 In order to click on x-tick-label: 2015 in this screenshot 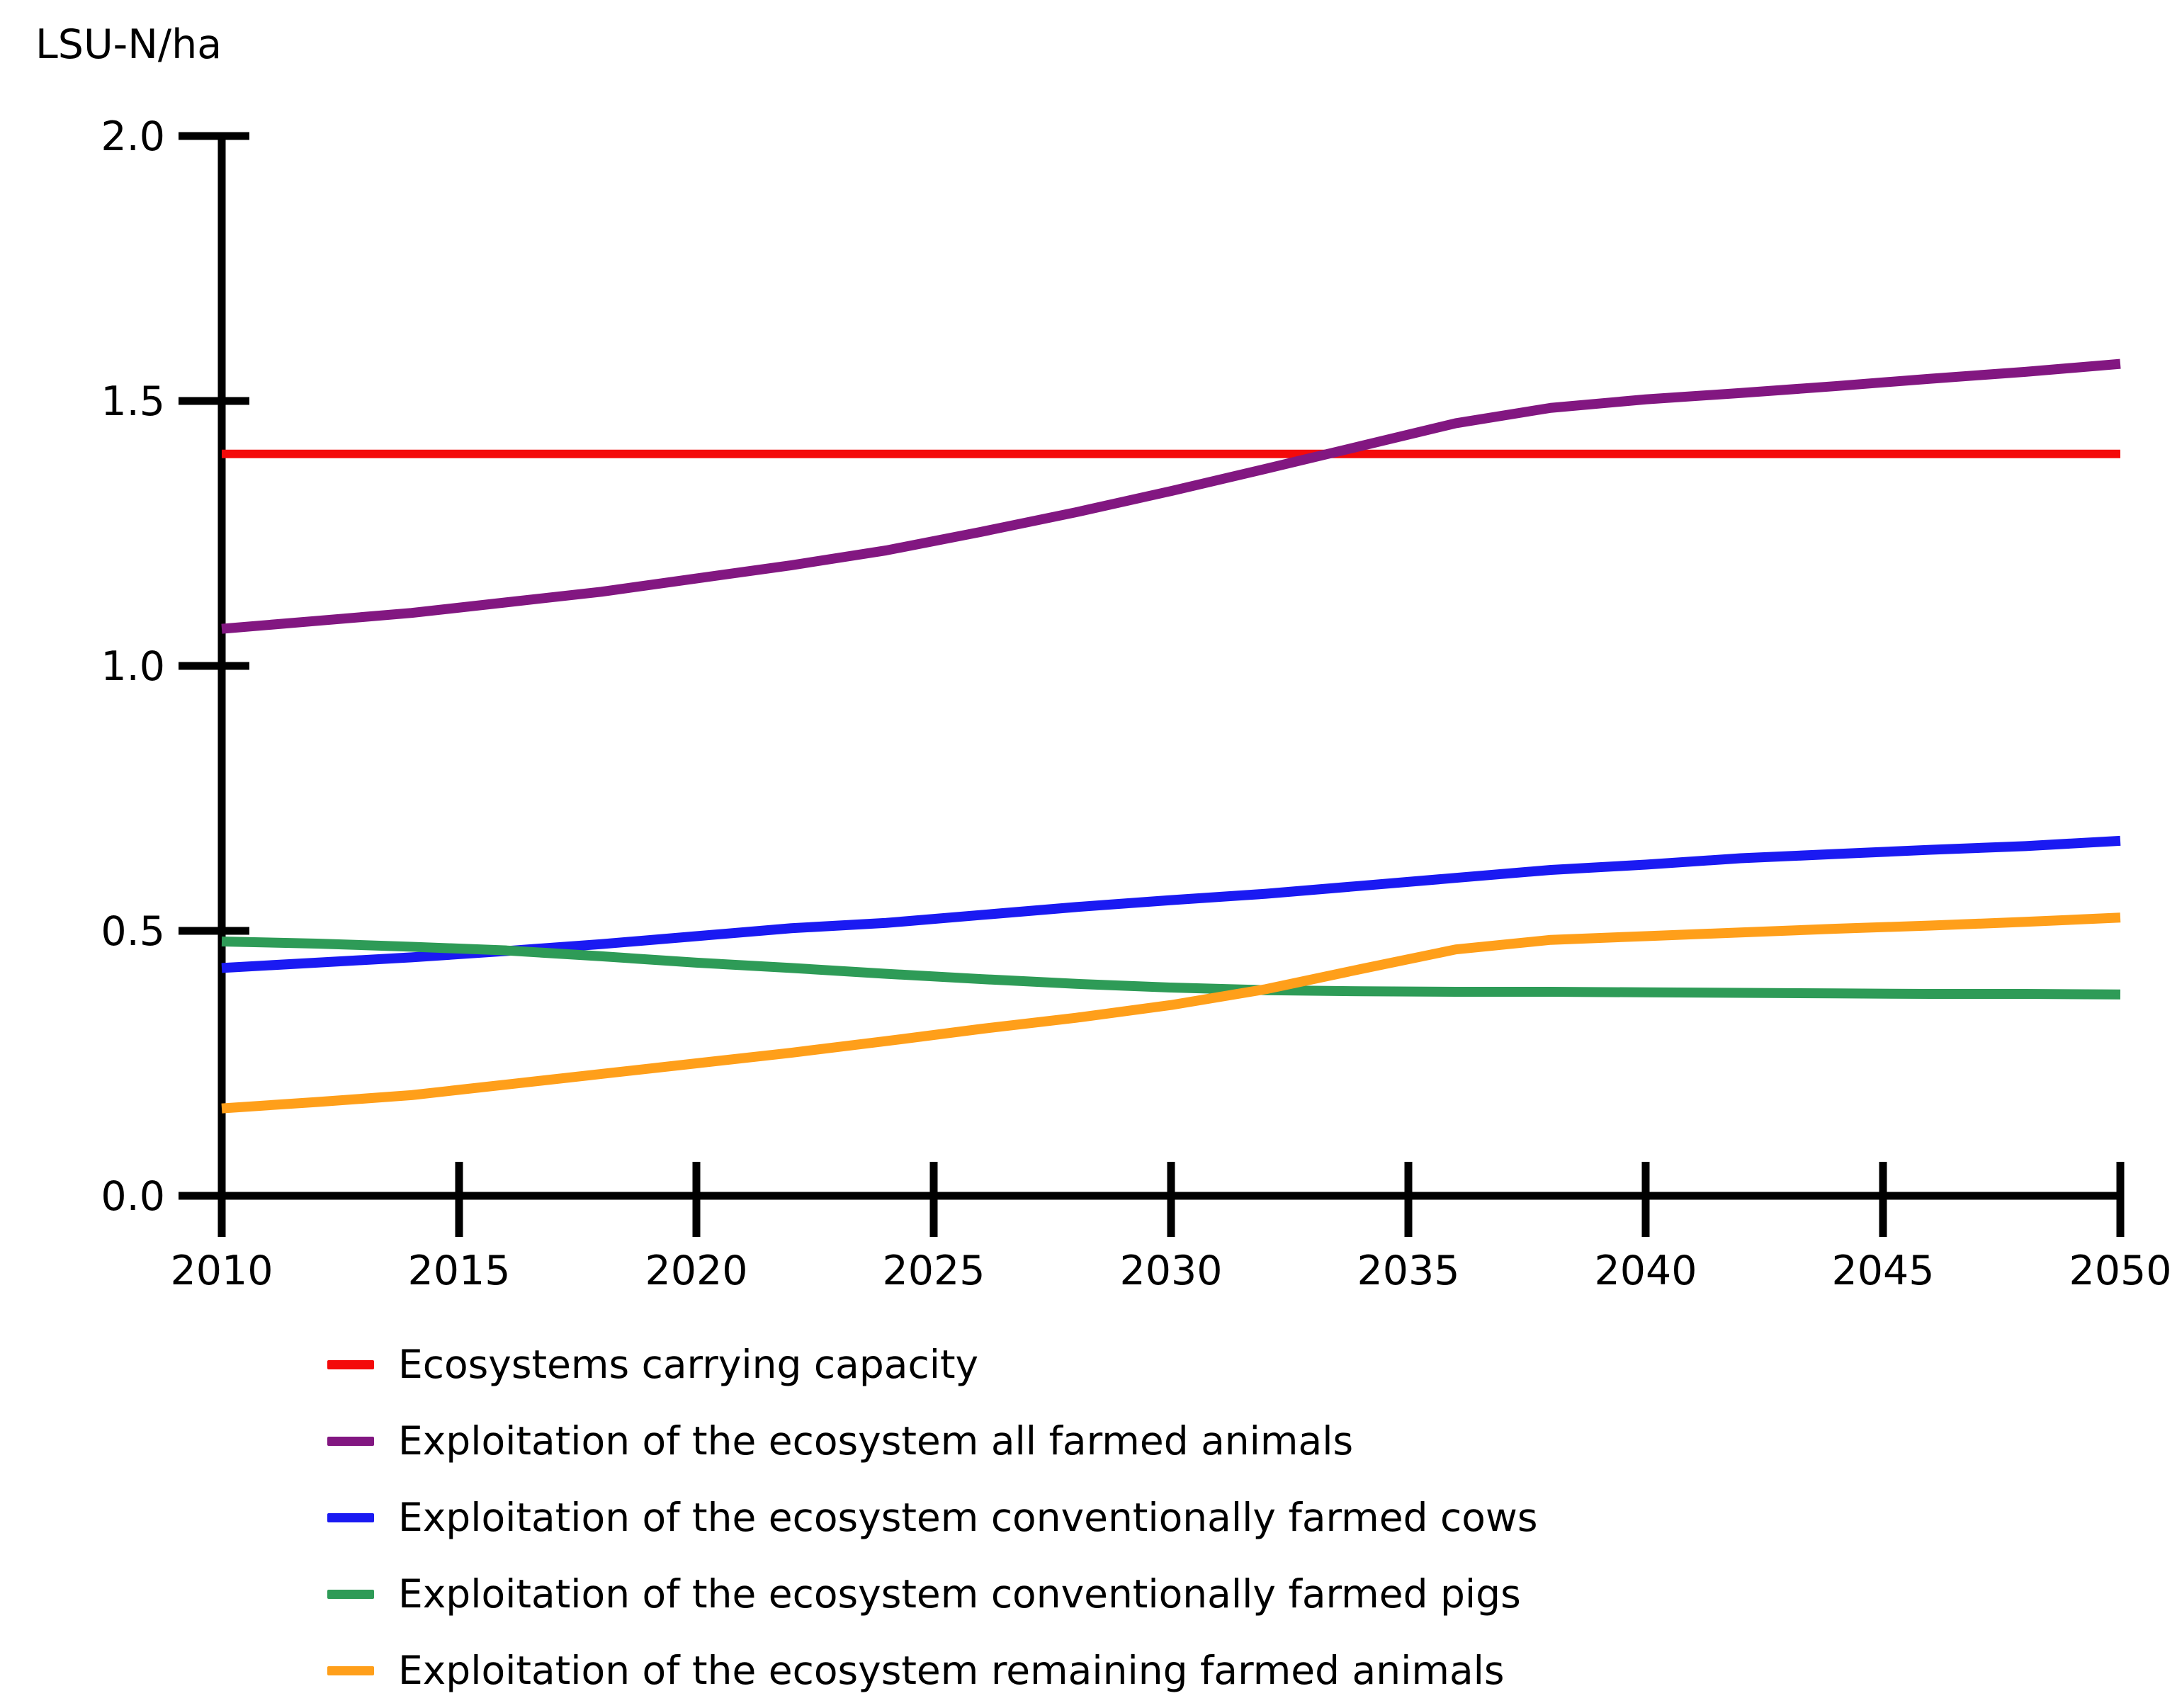, I will do `click(458, 1271)`.